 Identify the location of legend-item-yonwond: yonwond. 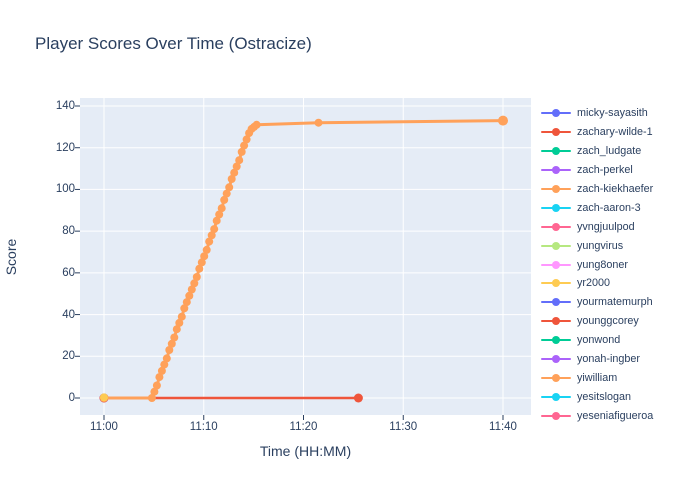
(620, 340).